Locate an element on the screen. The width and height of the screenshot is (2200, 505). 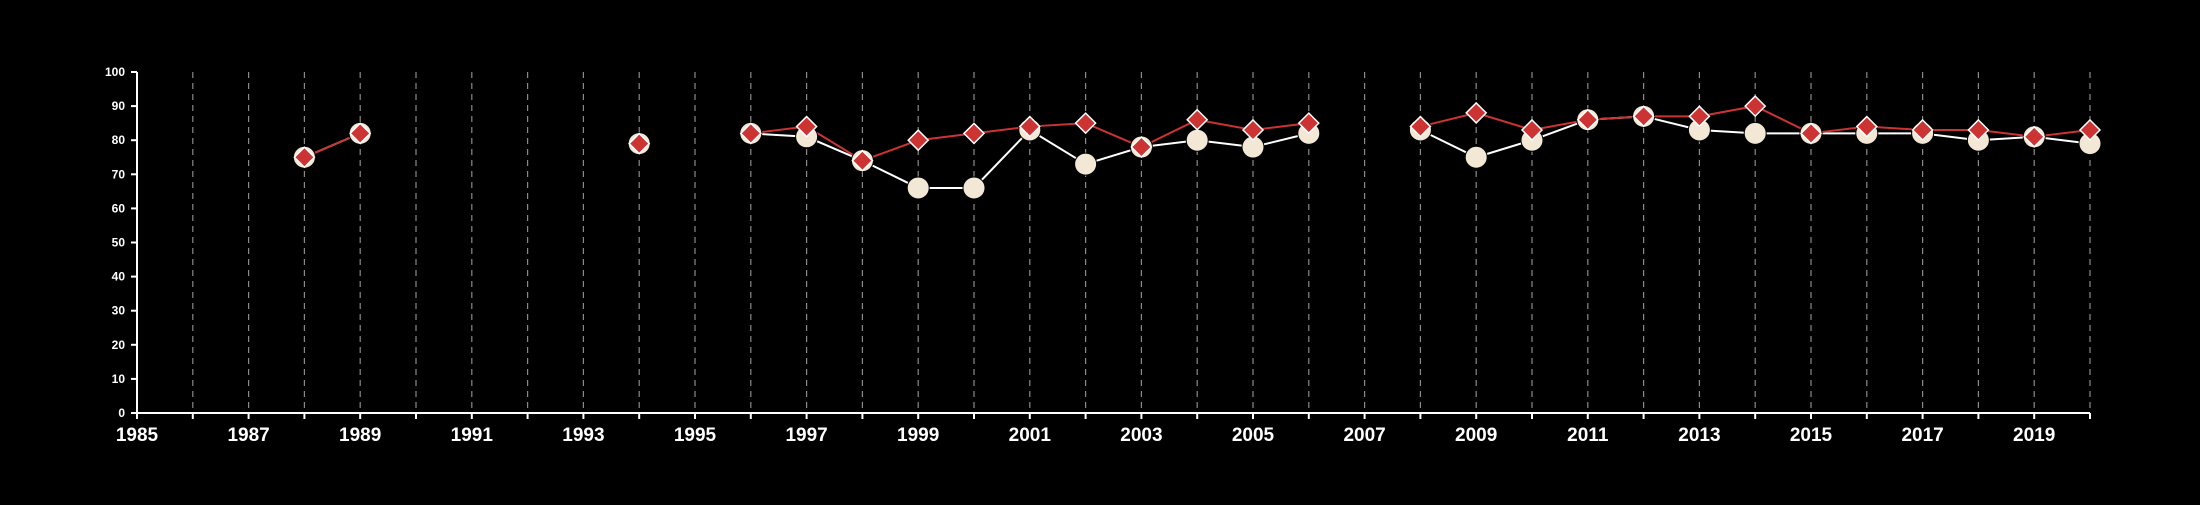
series-1-point-2014 is located at coordinates (1755, 106).